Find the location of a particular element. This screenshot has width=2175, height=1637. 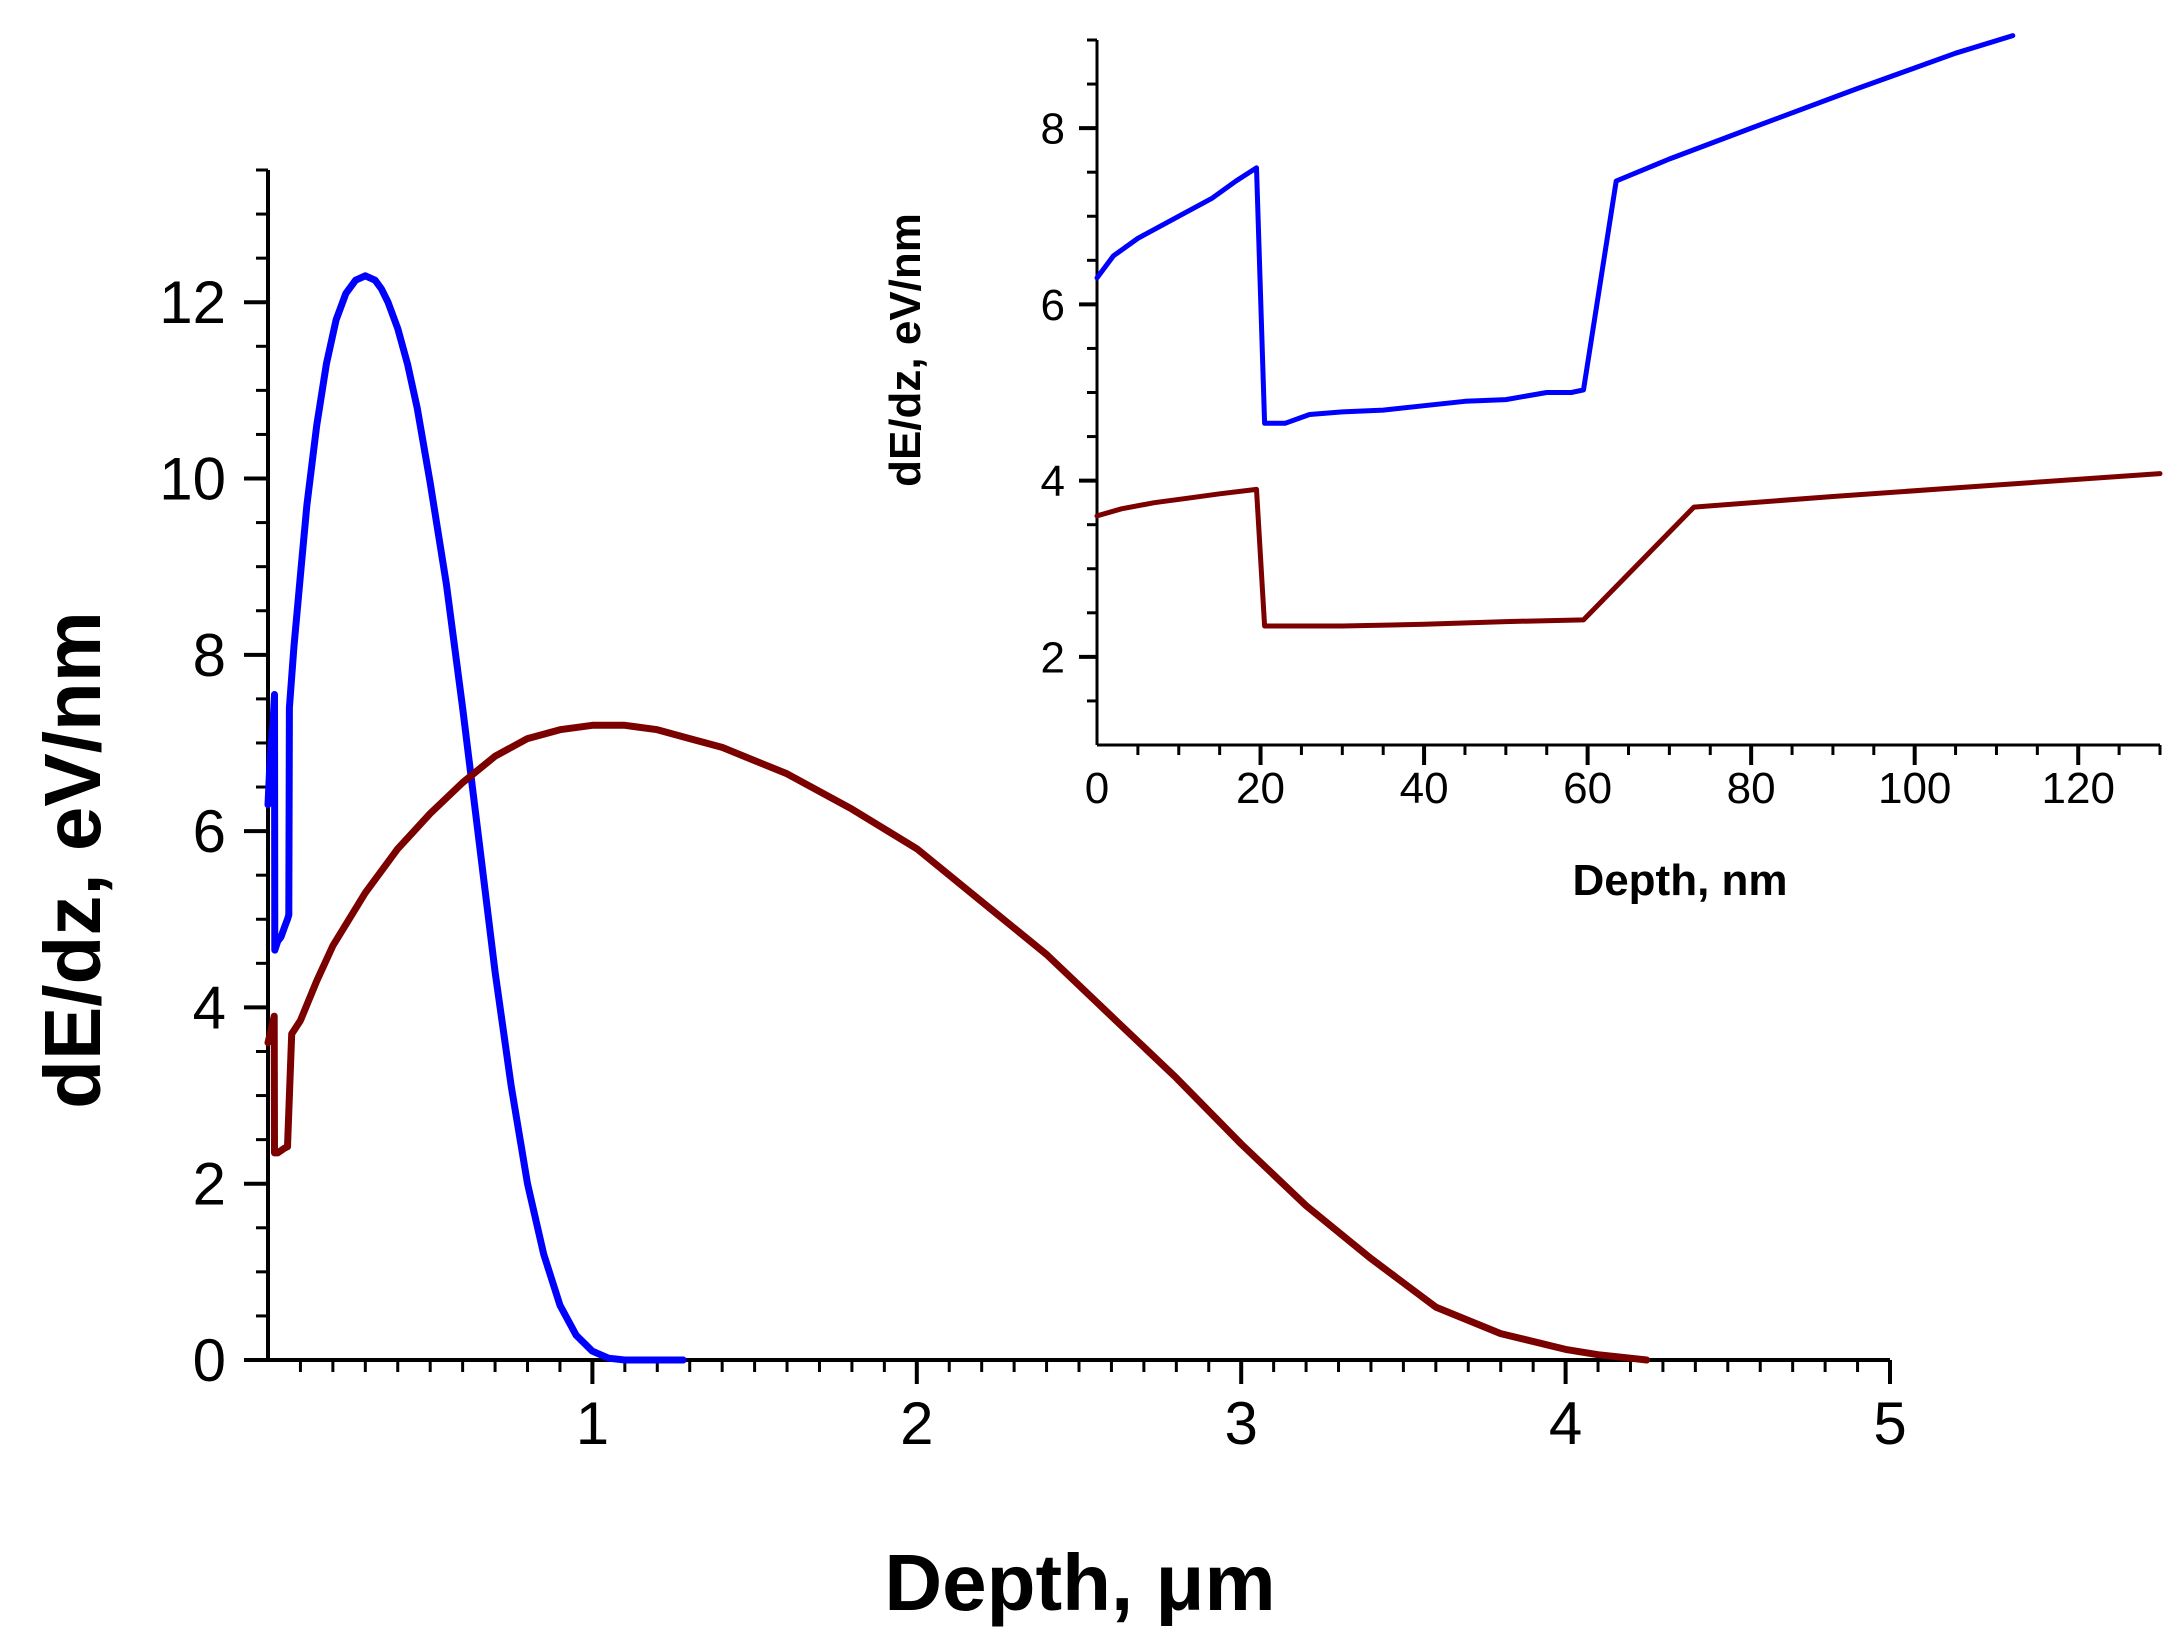

main-y-tick-label: 6 is located at coordinates (209, 831).